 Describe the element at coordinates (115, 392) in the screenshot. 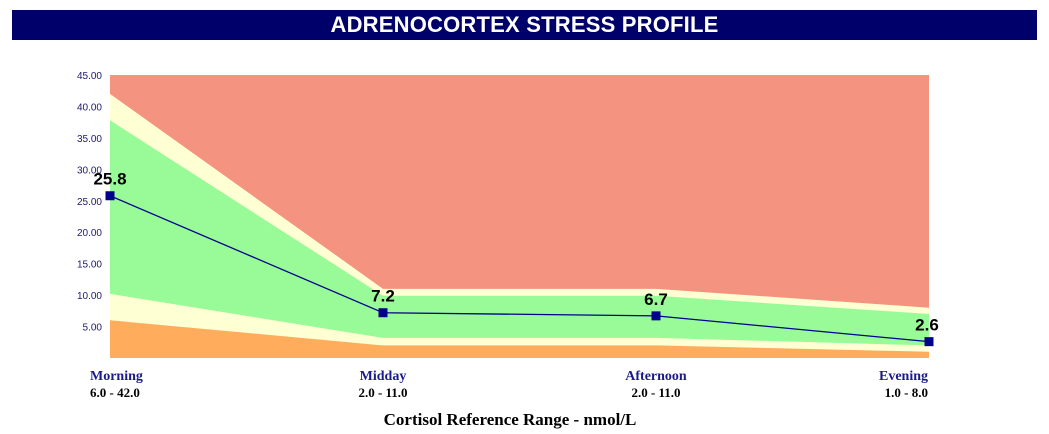

I see `category-range-label: 6.0 - 42.0` at that location.